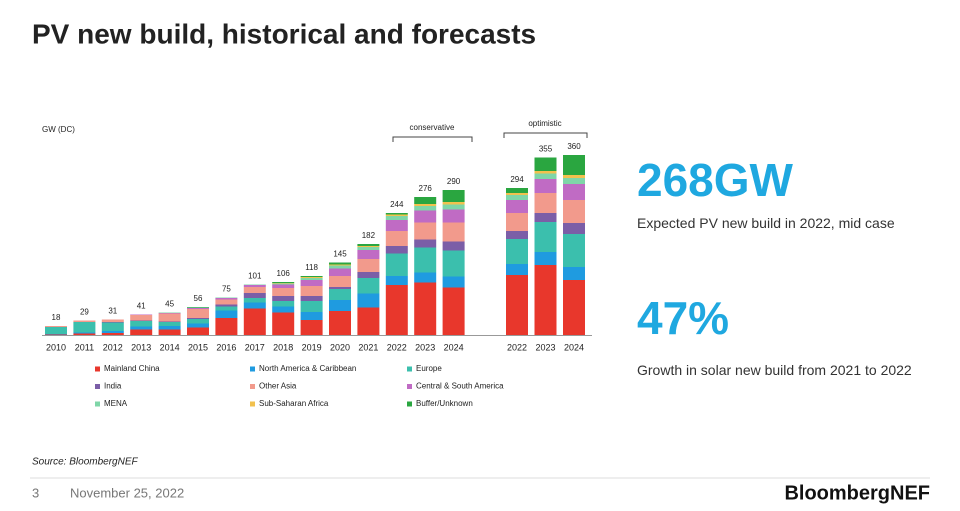 The width and height of the screenshot is (960, 511). What do you see at coordinates (56, 317) in the screenshot?
I see `total-label: 18` at bounding box center [56, 317].